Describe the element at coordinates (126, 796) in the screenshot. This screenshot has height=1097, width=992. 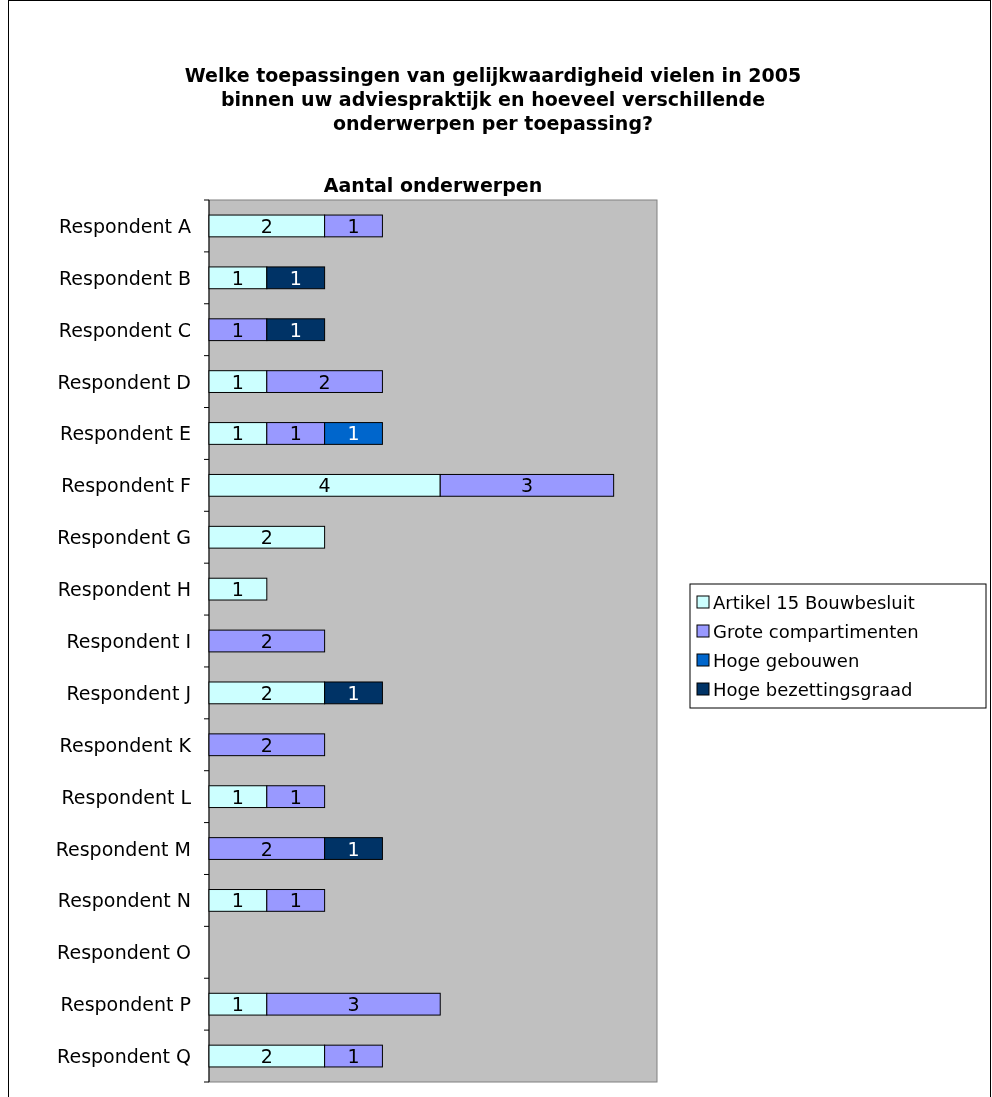
I see `y-tick-label: Respondent L` at that location.